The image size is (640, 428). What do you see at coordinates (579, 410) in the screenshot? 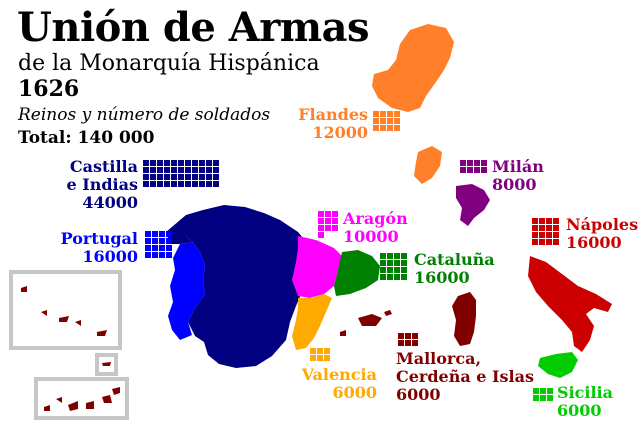
I see `sicilia-soldiers: 6000` at bounding box center [579, 410].